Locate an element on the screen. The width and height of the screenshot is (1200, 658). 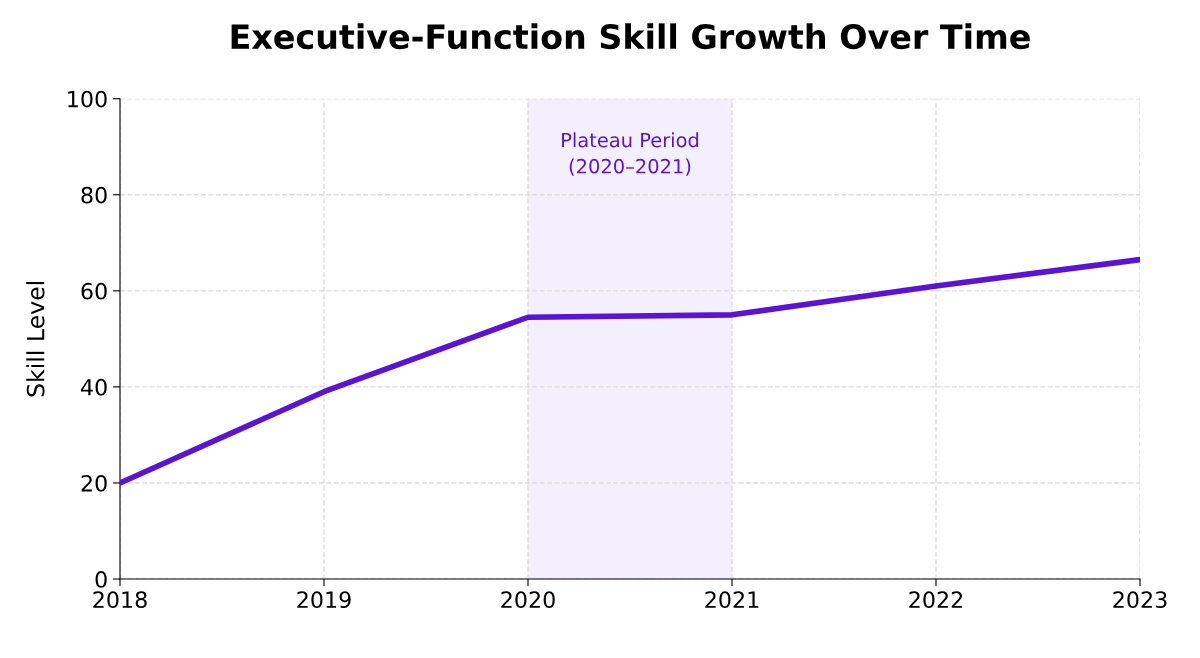
y-tick-label: 0 is located at coordinates (101, 579).